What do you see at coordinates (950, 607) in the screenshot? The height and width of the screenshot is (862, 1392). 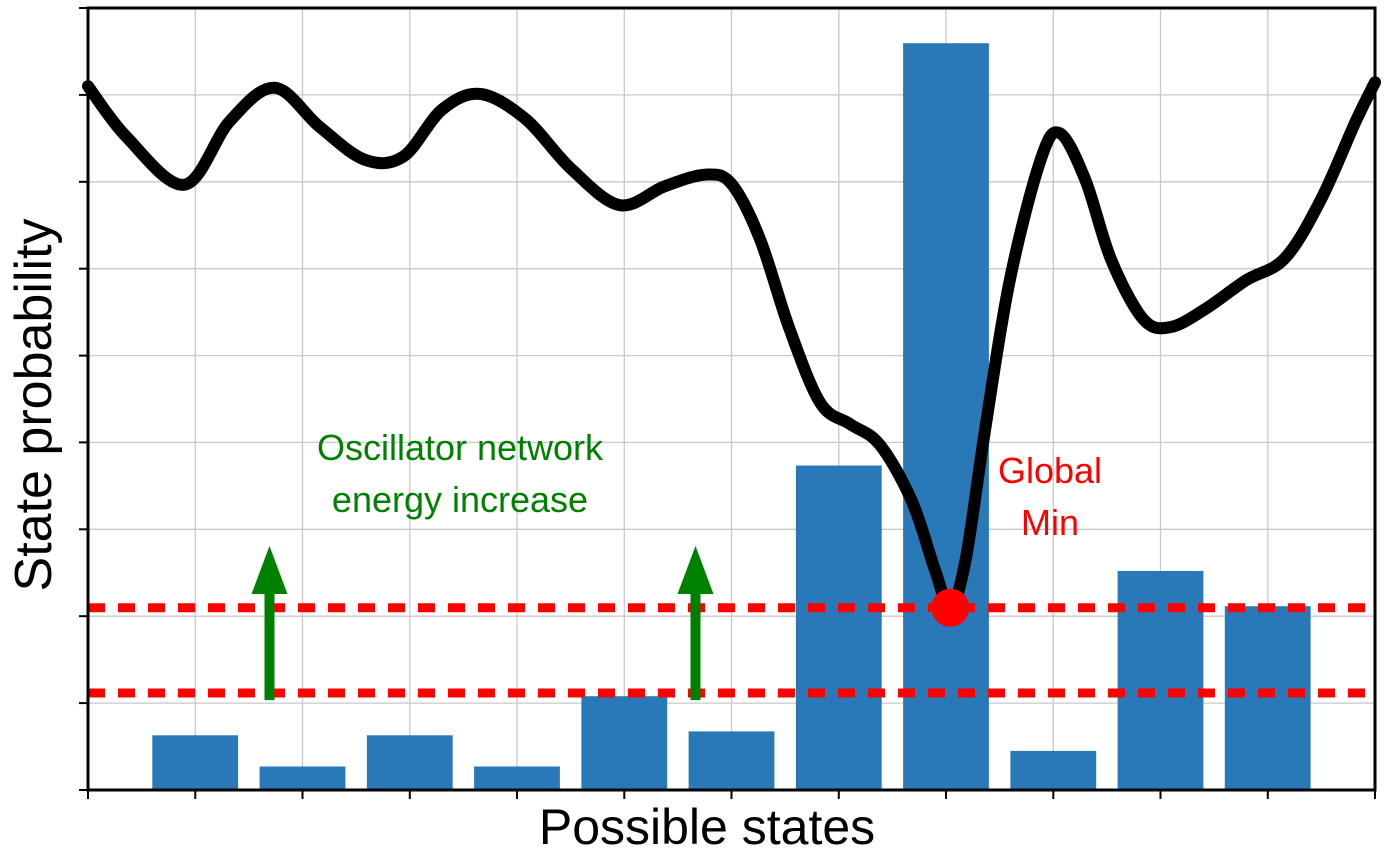 I see `global-min-marker` at bounding box center [950, 607].